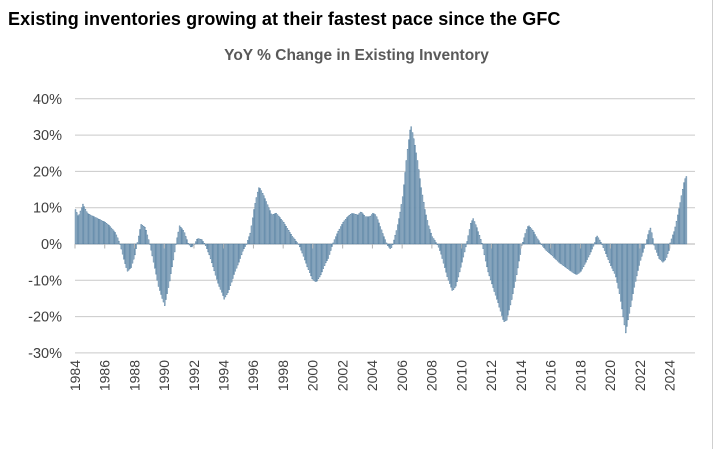 The width and height of the screenshot is (713, 449). Describe the element at coordinates (75, 375) in the screenshot. I see `x-tick-label: 1984` at that location.